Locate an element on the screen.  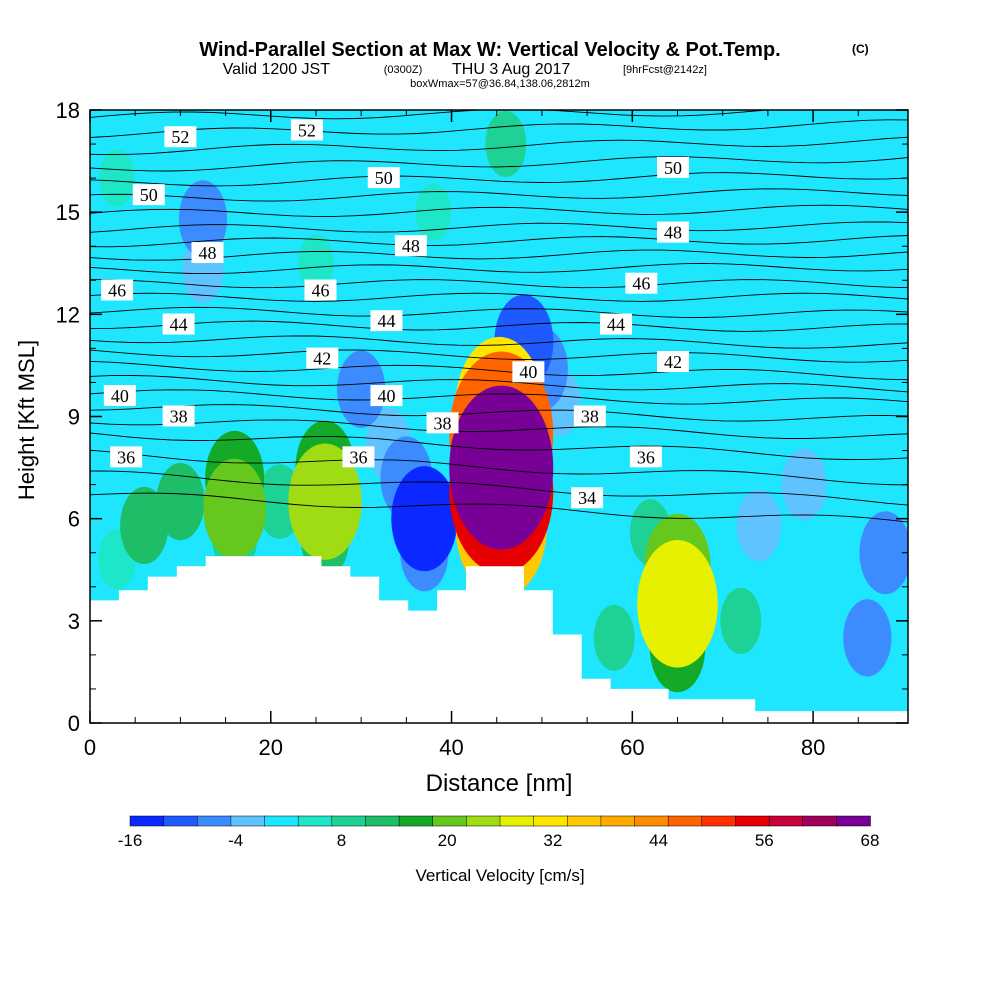
theta-label-text: 34 is located at coordinates (587, 498).